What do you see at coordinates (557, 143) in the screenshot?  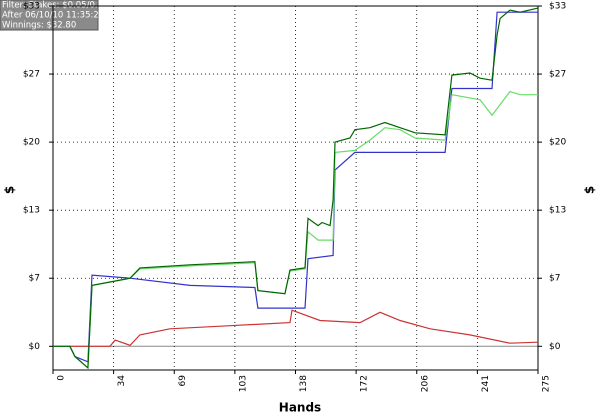 I see `y2-tick-label: $20` at bounding box center [557, 143].